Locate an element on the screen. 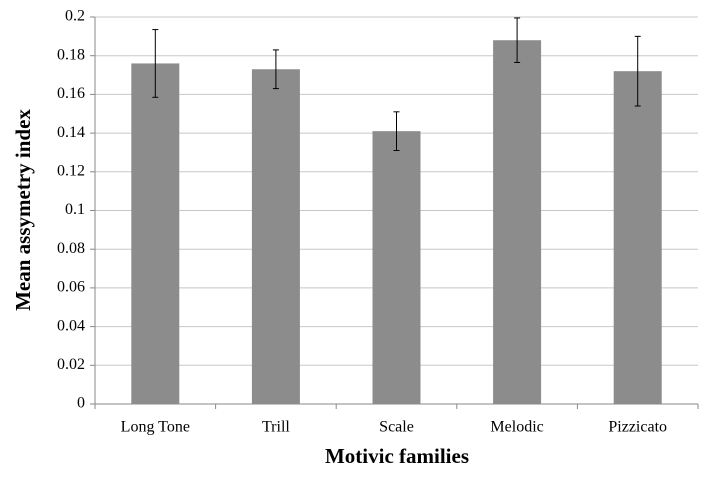 Image resolution: width=713 pixels, height=484 pixels. x-tick-label: Long Tone is located at coordinates (155, 427).